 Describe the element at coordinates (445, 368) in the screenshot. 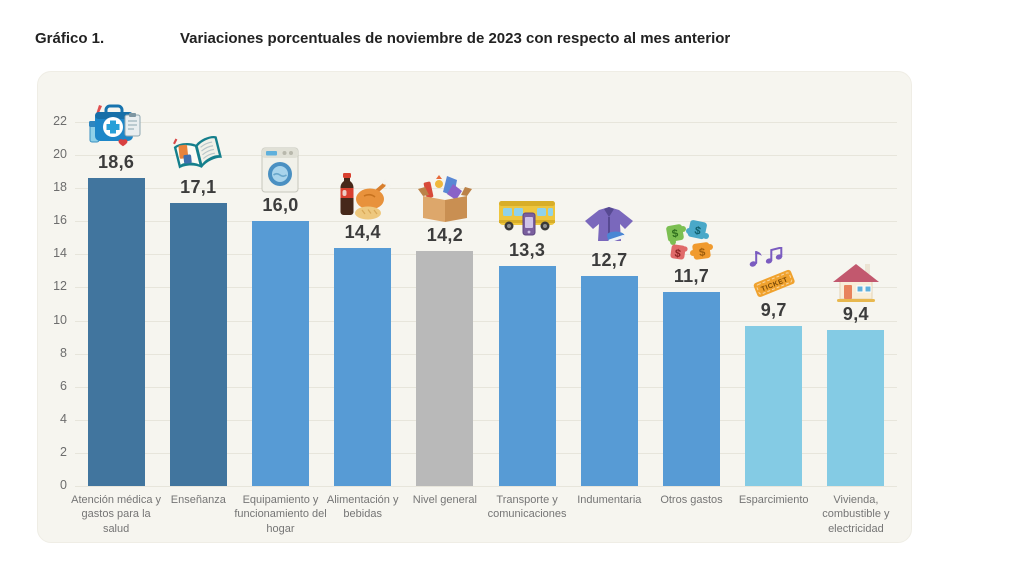

I see `bar-product-box` at that location.